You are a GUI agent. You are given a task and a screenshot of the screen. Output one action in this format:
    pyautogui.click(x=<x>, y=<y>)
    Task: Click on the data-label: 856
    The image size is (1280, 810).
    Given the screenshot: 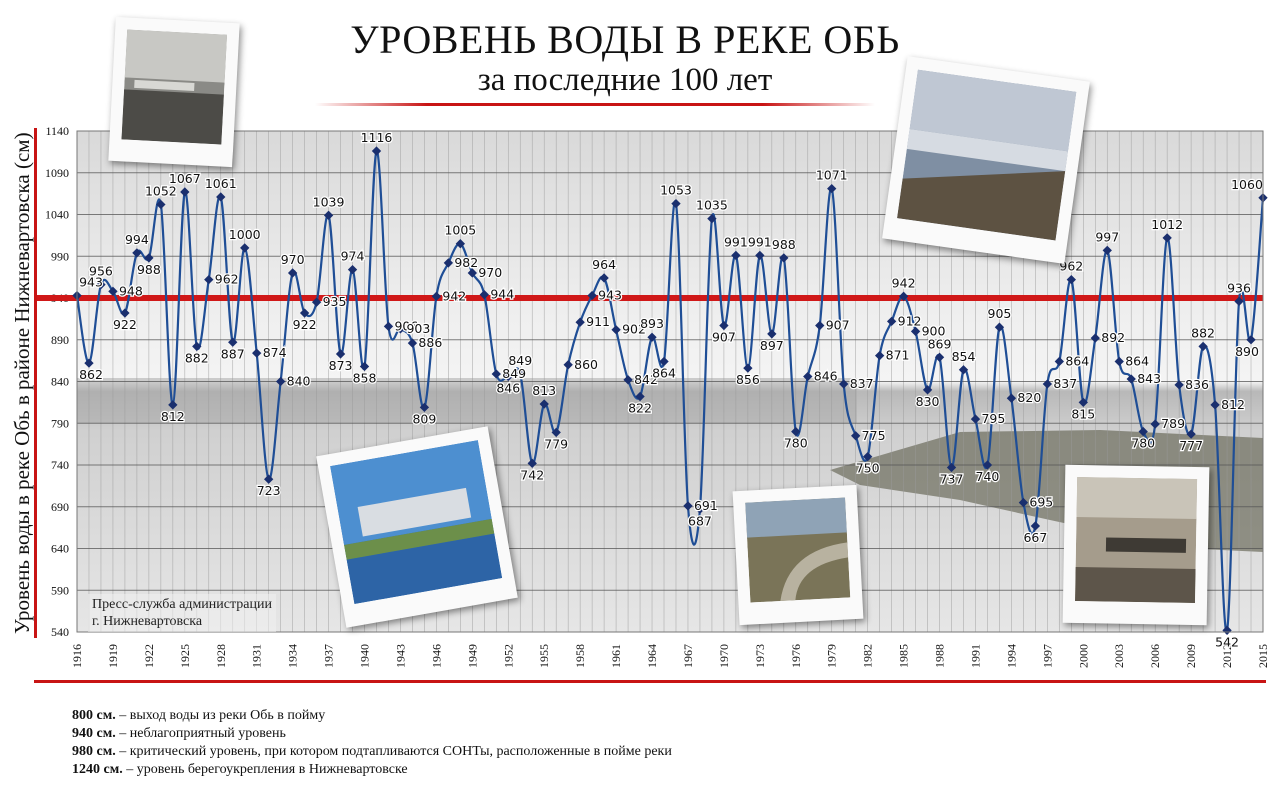 What is the action you would take?
    pyautogui.click(x=748, y=379)
    